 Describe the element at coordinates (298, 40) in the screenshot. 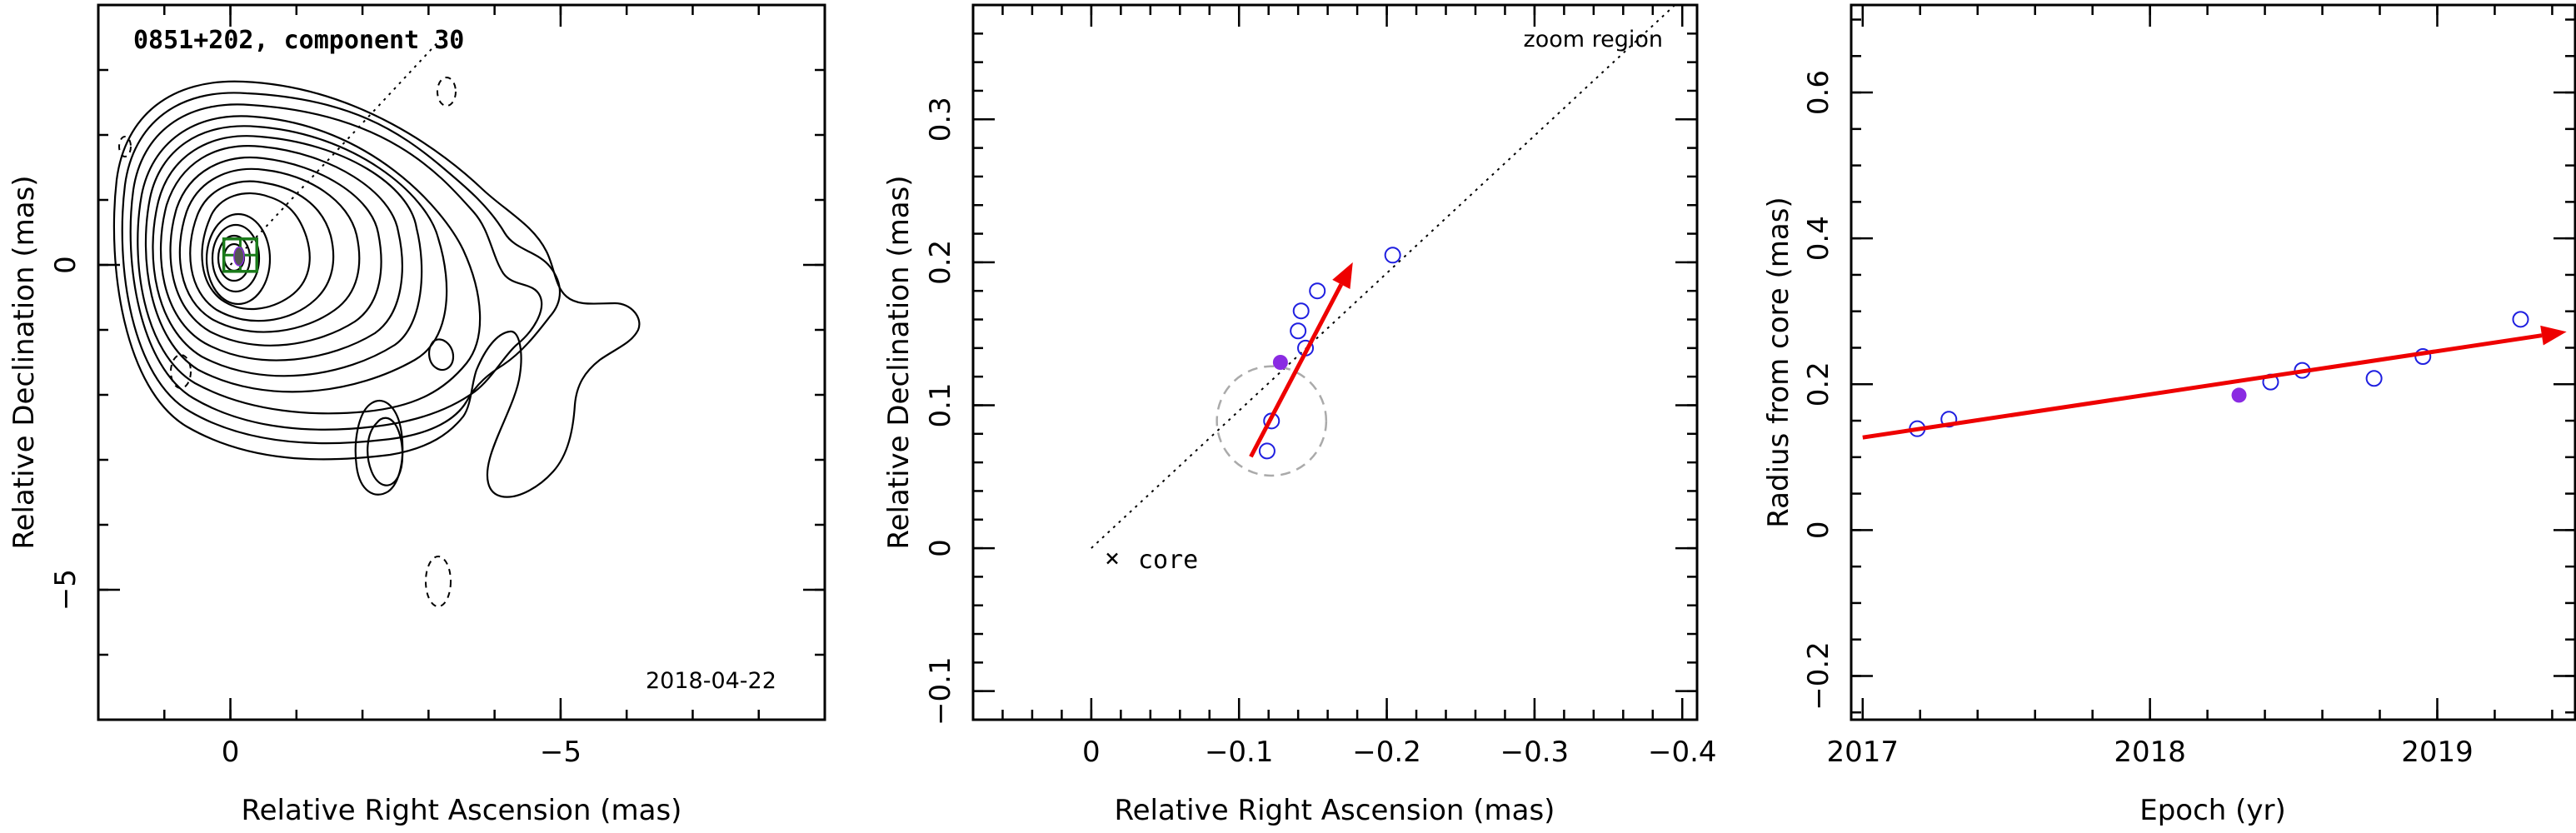

I see `panel1-title: 0851+202, component 30` at that location.